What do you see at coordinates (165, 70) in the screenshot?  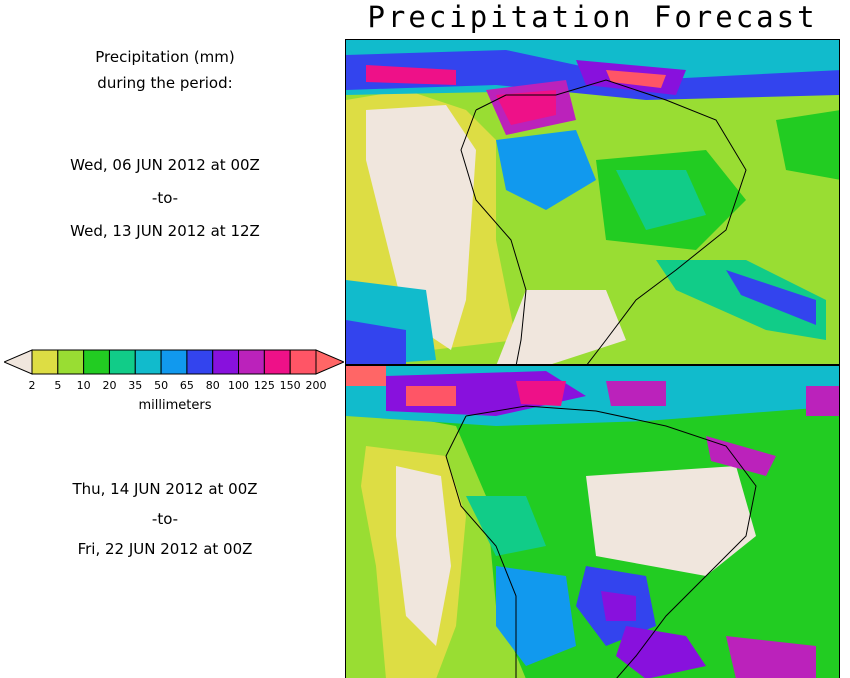 I see `intro-text: Precipitation (mm) during the period:` at bounding box center [165, 70].